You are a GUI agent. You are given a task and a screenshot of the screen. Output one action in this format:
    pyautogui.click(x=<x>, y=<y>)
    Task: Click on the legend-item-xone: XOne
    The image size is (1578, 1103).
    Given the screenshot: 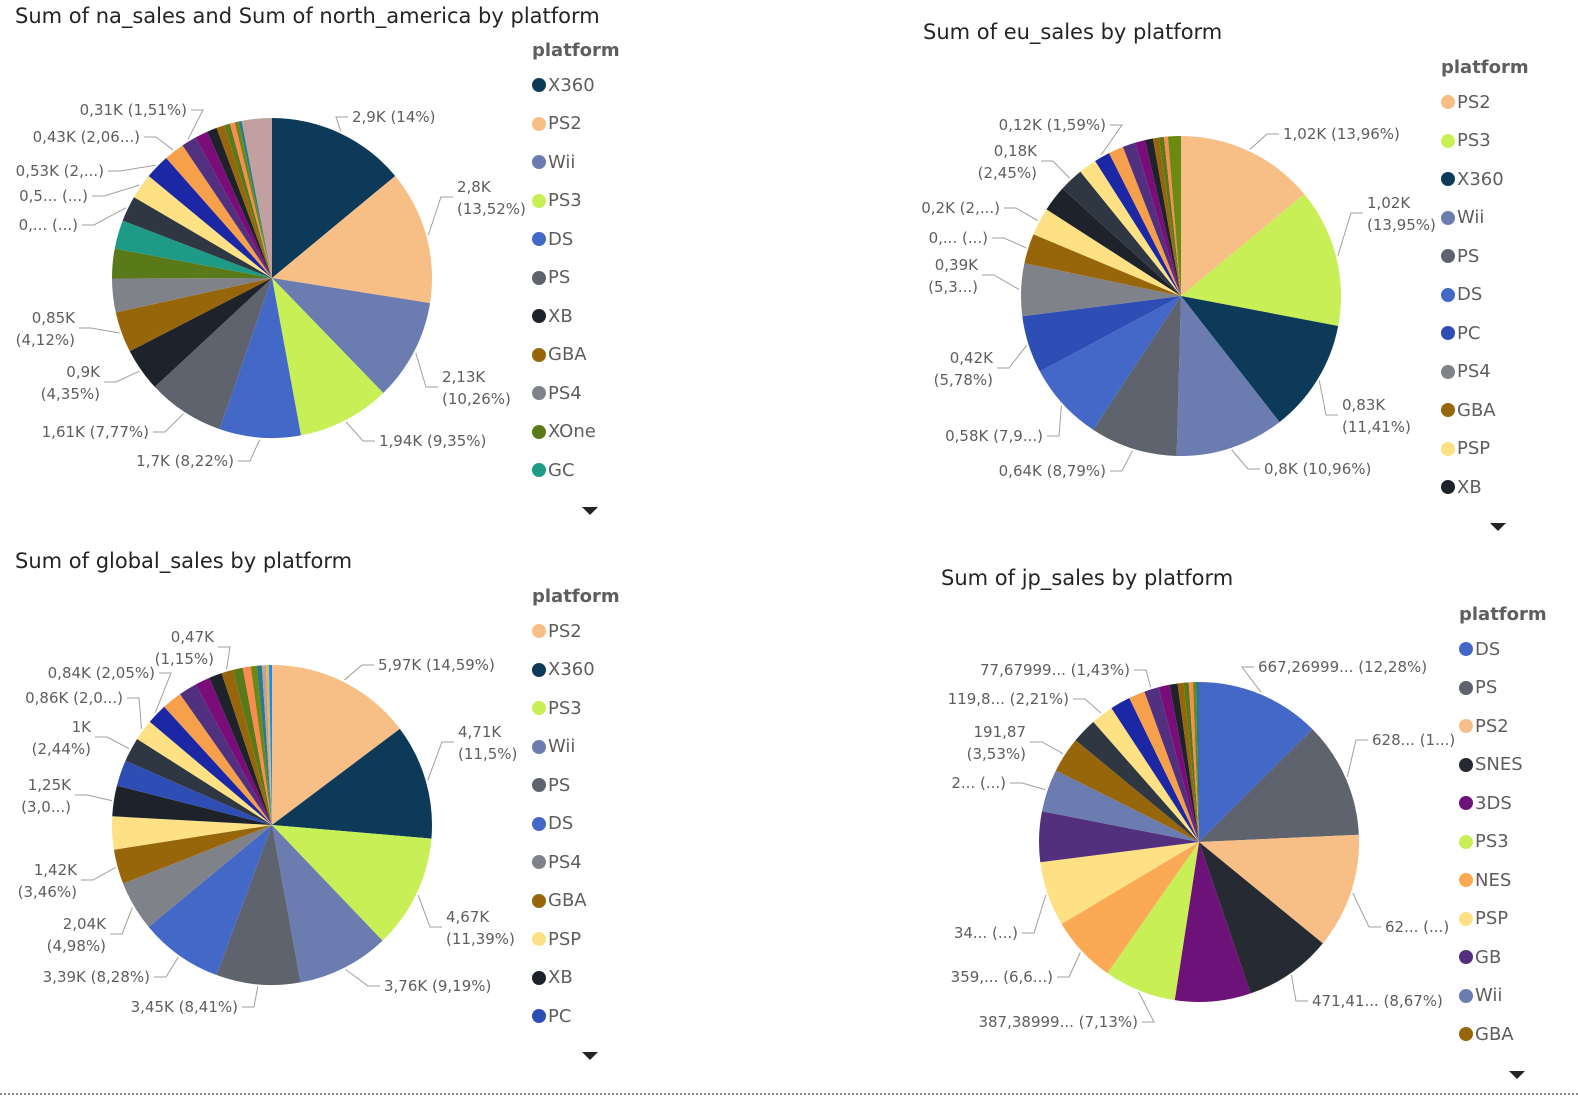 What is the action you would take?
    pyautogui.click(x=576, y=432)
    